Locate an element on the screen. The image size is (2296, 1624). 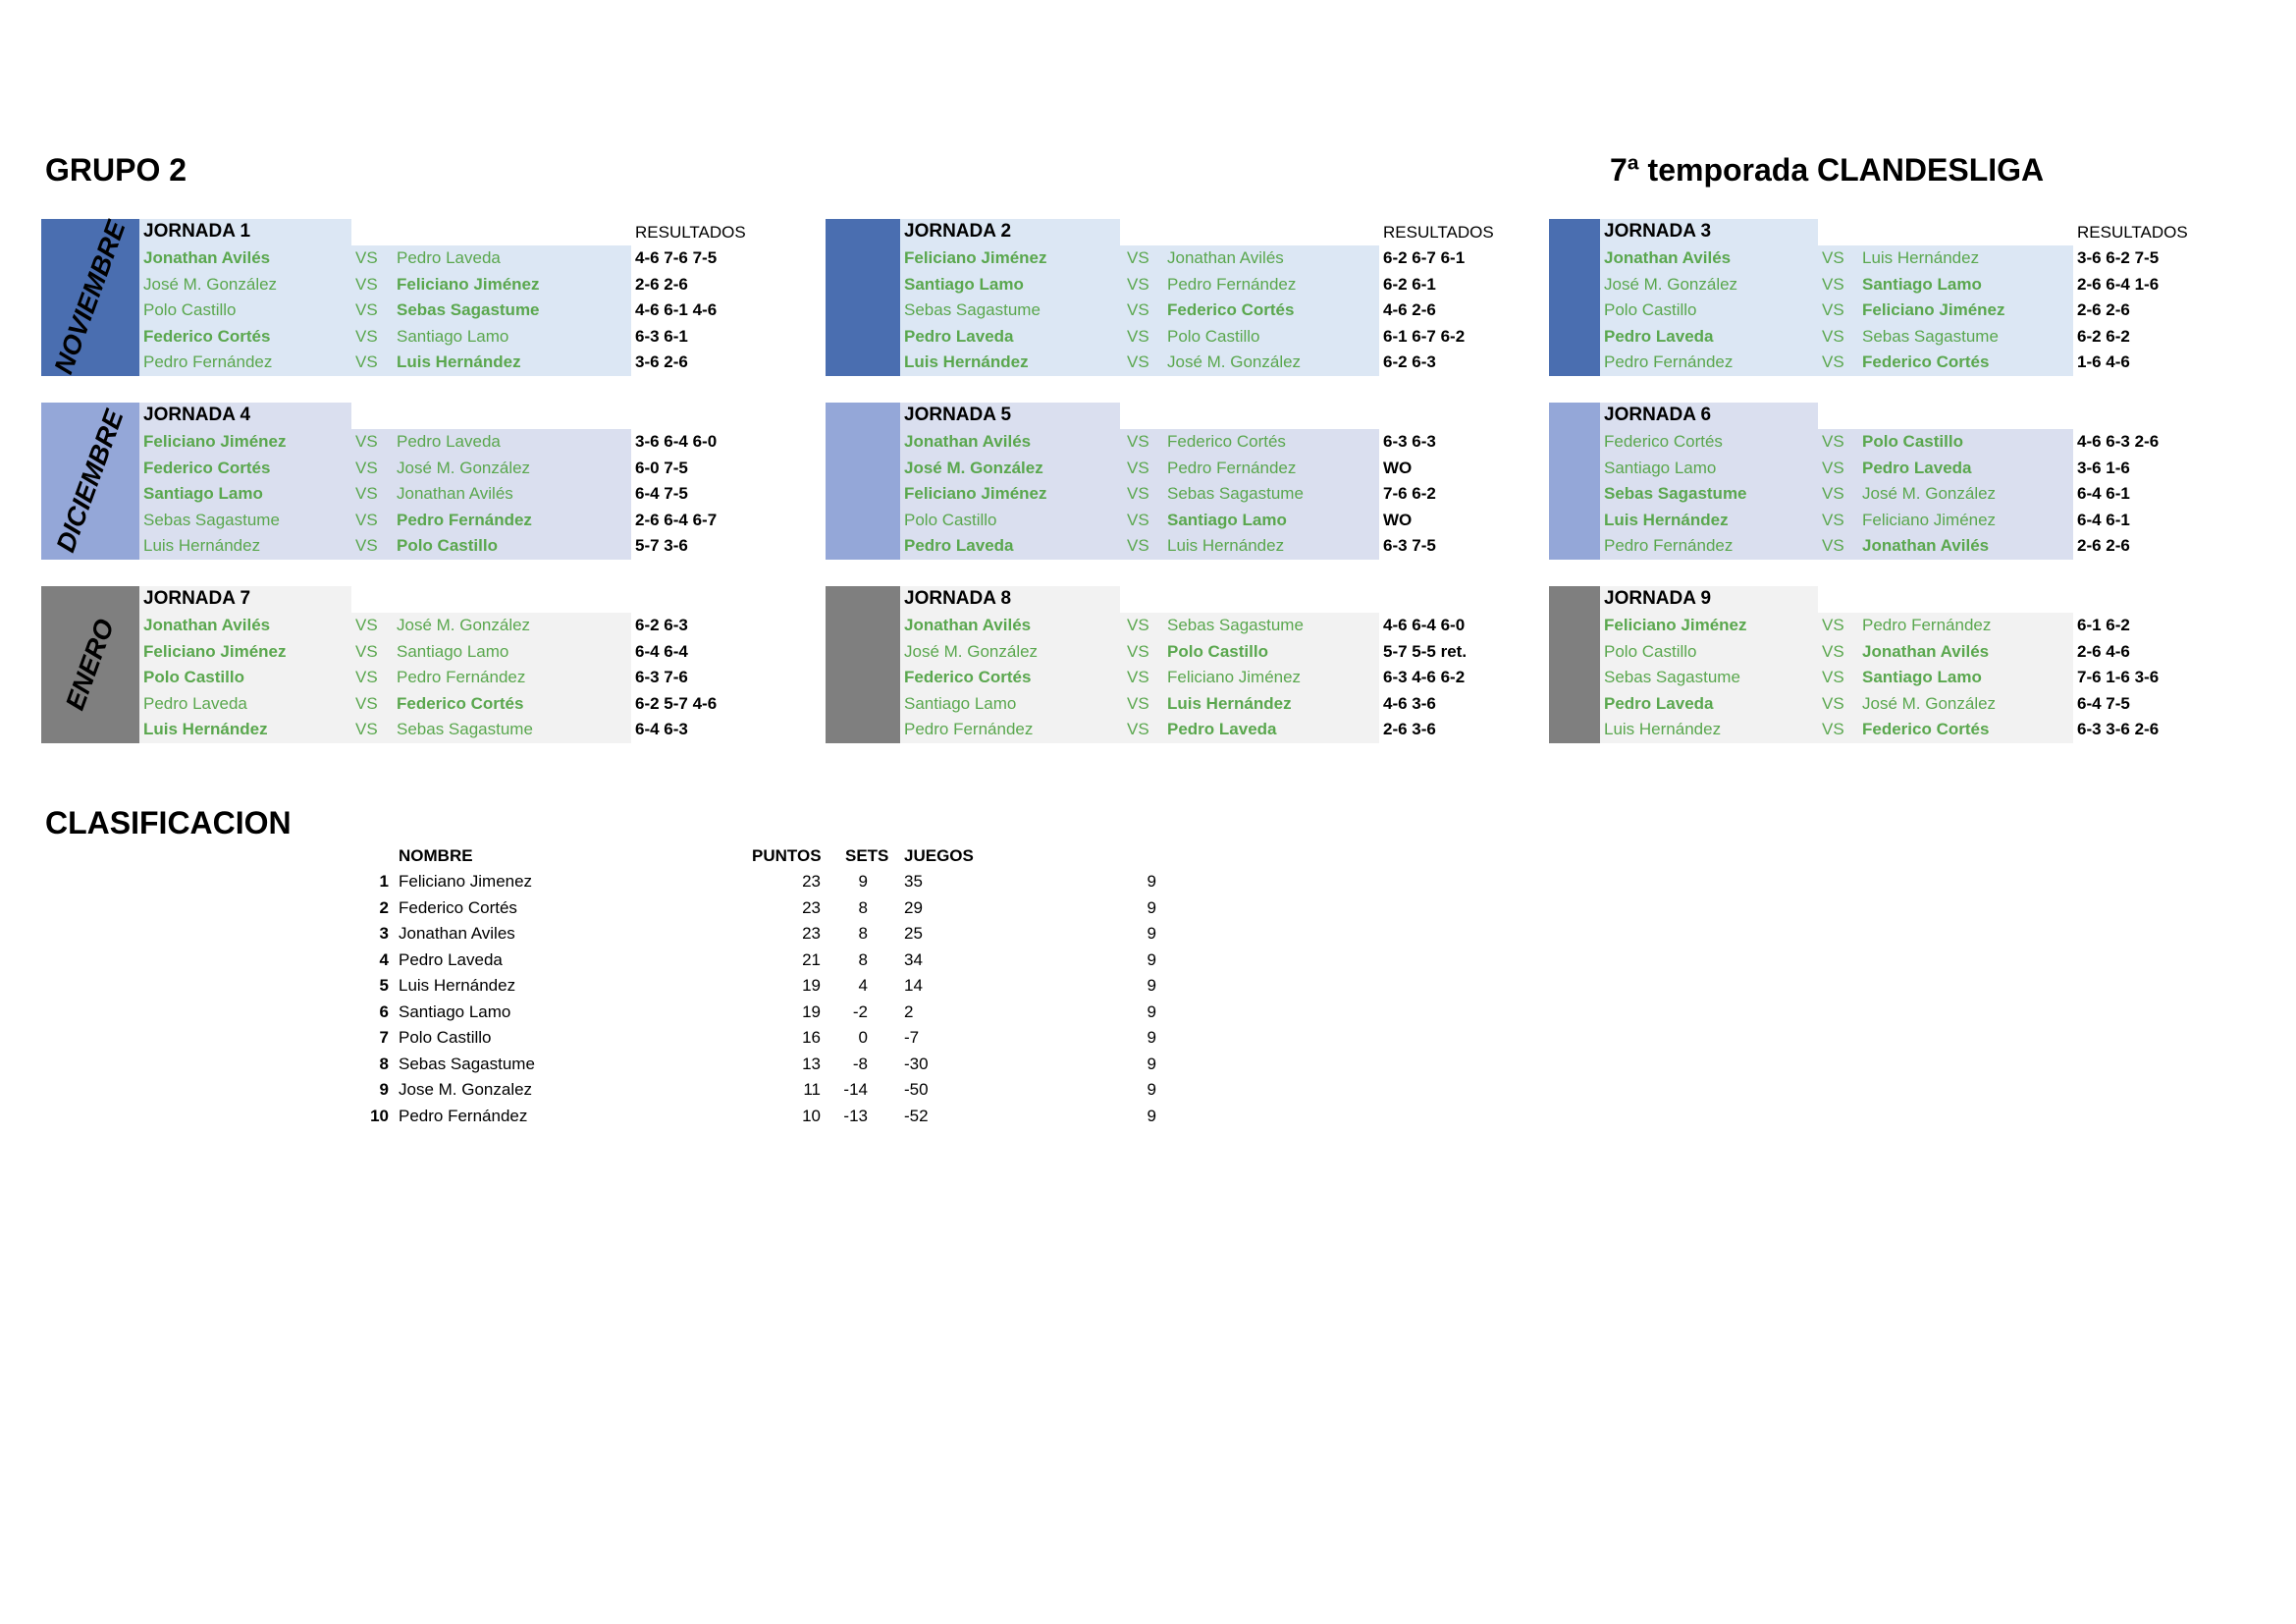
player-away: Santiago Lamo is located at coordinates (1922, 677).